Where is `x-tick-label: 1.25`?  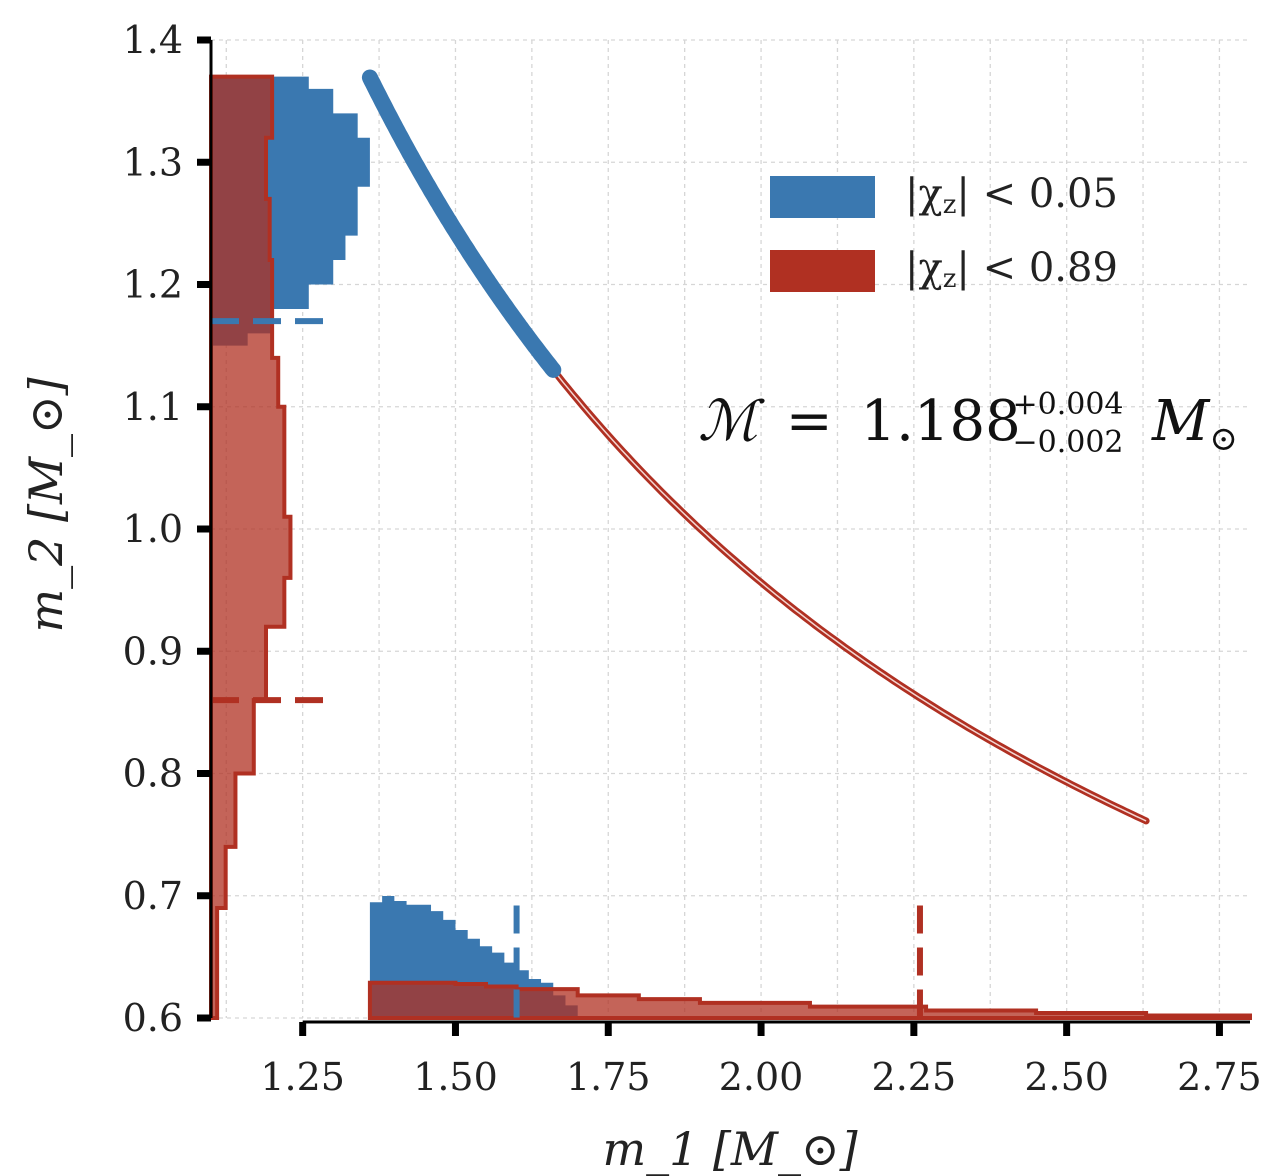
x-tick-label: 1.25 is located at coordinates (302, 1077).